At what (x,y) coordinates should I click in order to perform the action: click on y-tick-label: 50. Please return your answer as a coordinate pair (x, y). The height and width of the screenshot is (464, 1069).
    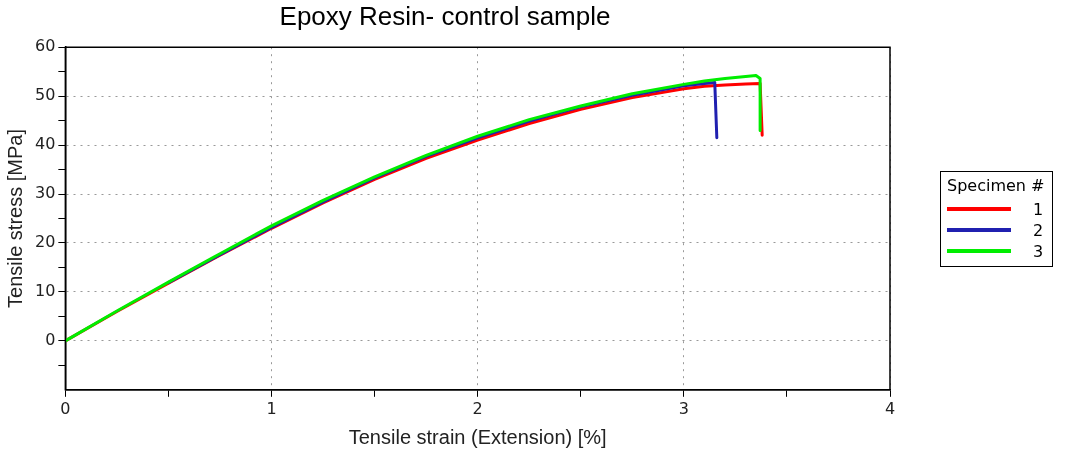
    Looking at the image, I should click on (45, 95).